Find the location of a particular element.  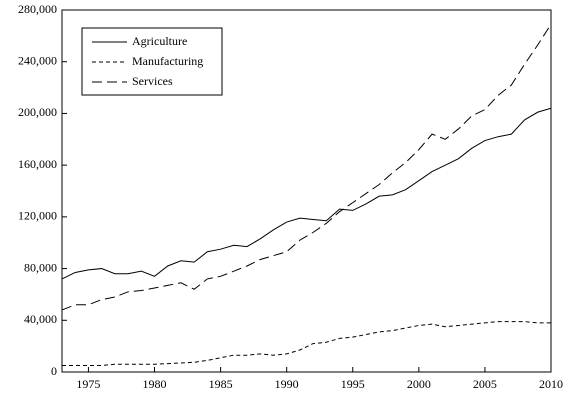

y-tick-label: 160,000 is located at coordinates (37, 164).